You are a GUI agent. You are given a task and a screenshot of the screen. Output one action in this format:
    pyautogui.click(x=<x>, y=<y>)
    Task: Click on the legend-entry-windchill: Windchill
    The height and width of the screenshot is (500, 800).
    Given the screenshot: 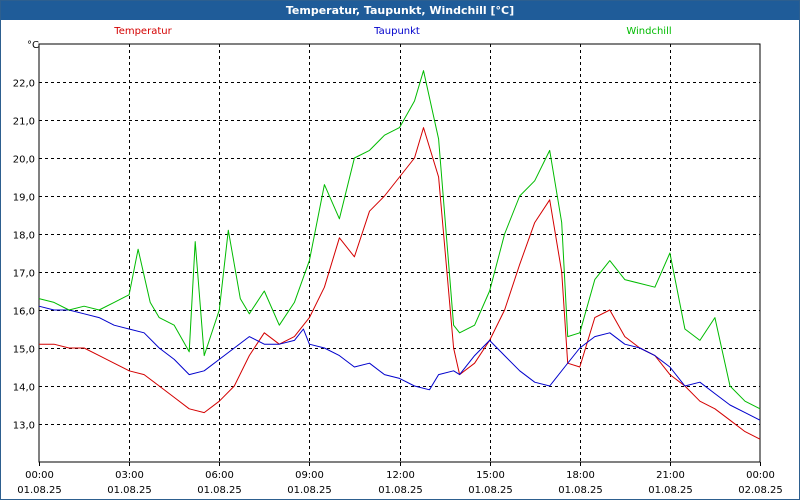 What is the action you would take?
    pyautogui.click(x=648, y=31)
    